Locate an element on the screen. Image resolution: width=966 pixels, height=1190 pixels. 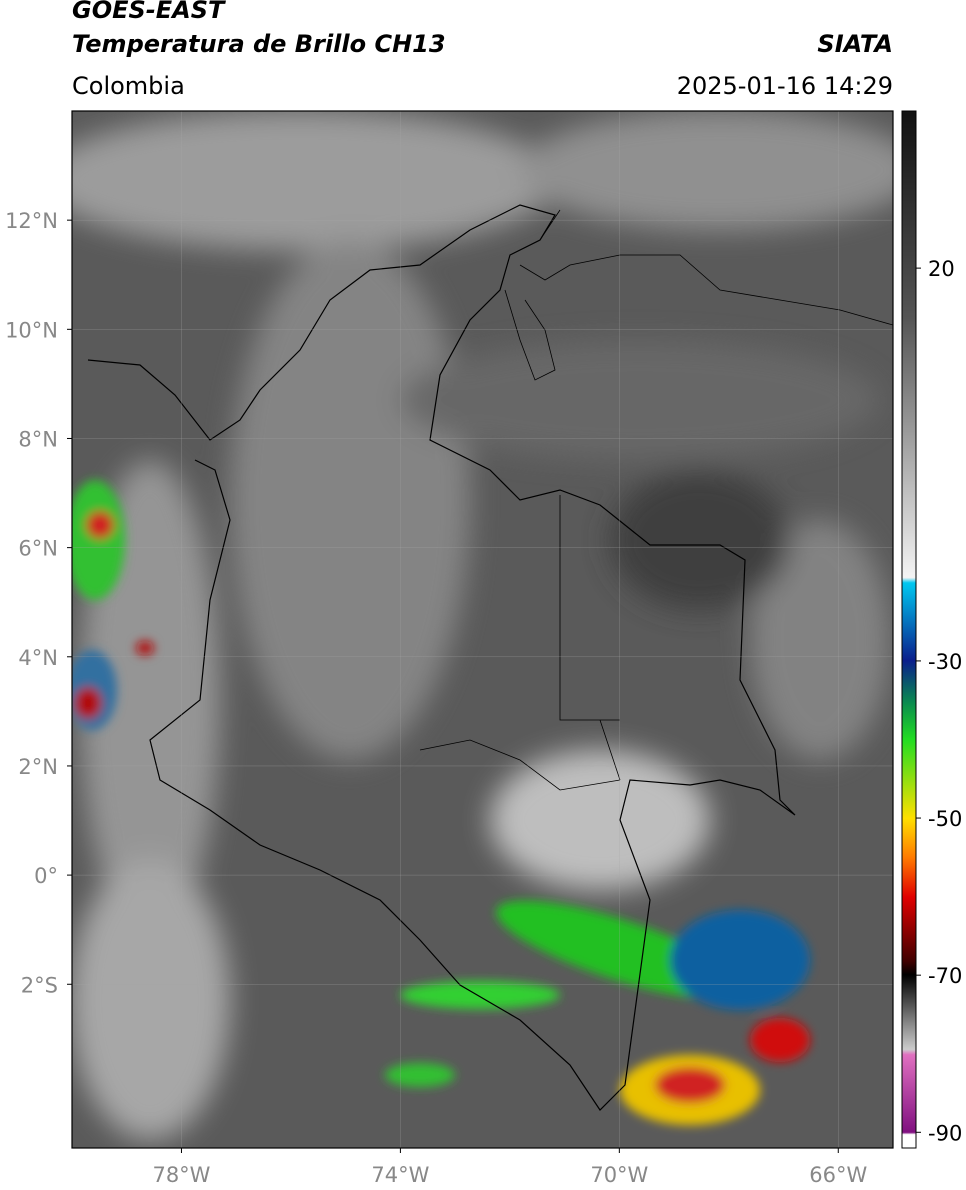
y-tick-label: 2°N is located at coordinates (38, 767).